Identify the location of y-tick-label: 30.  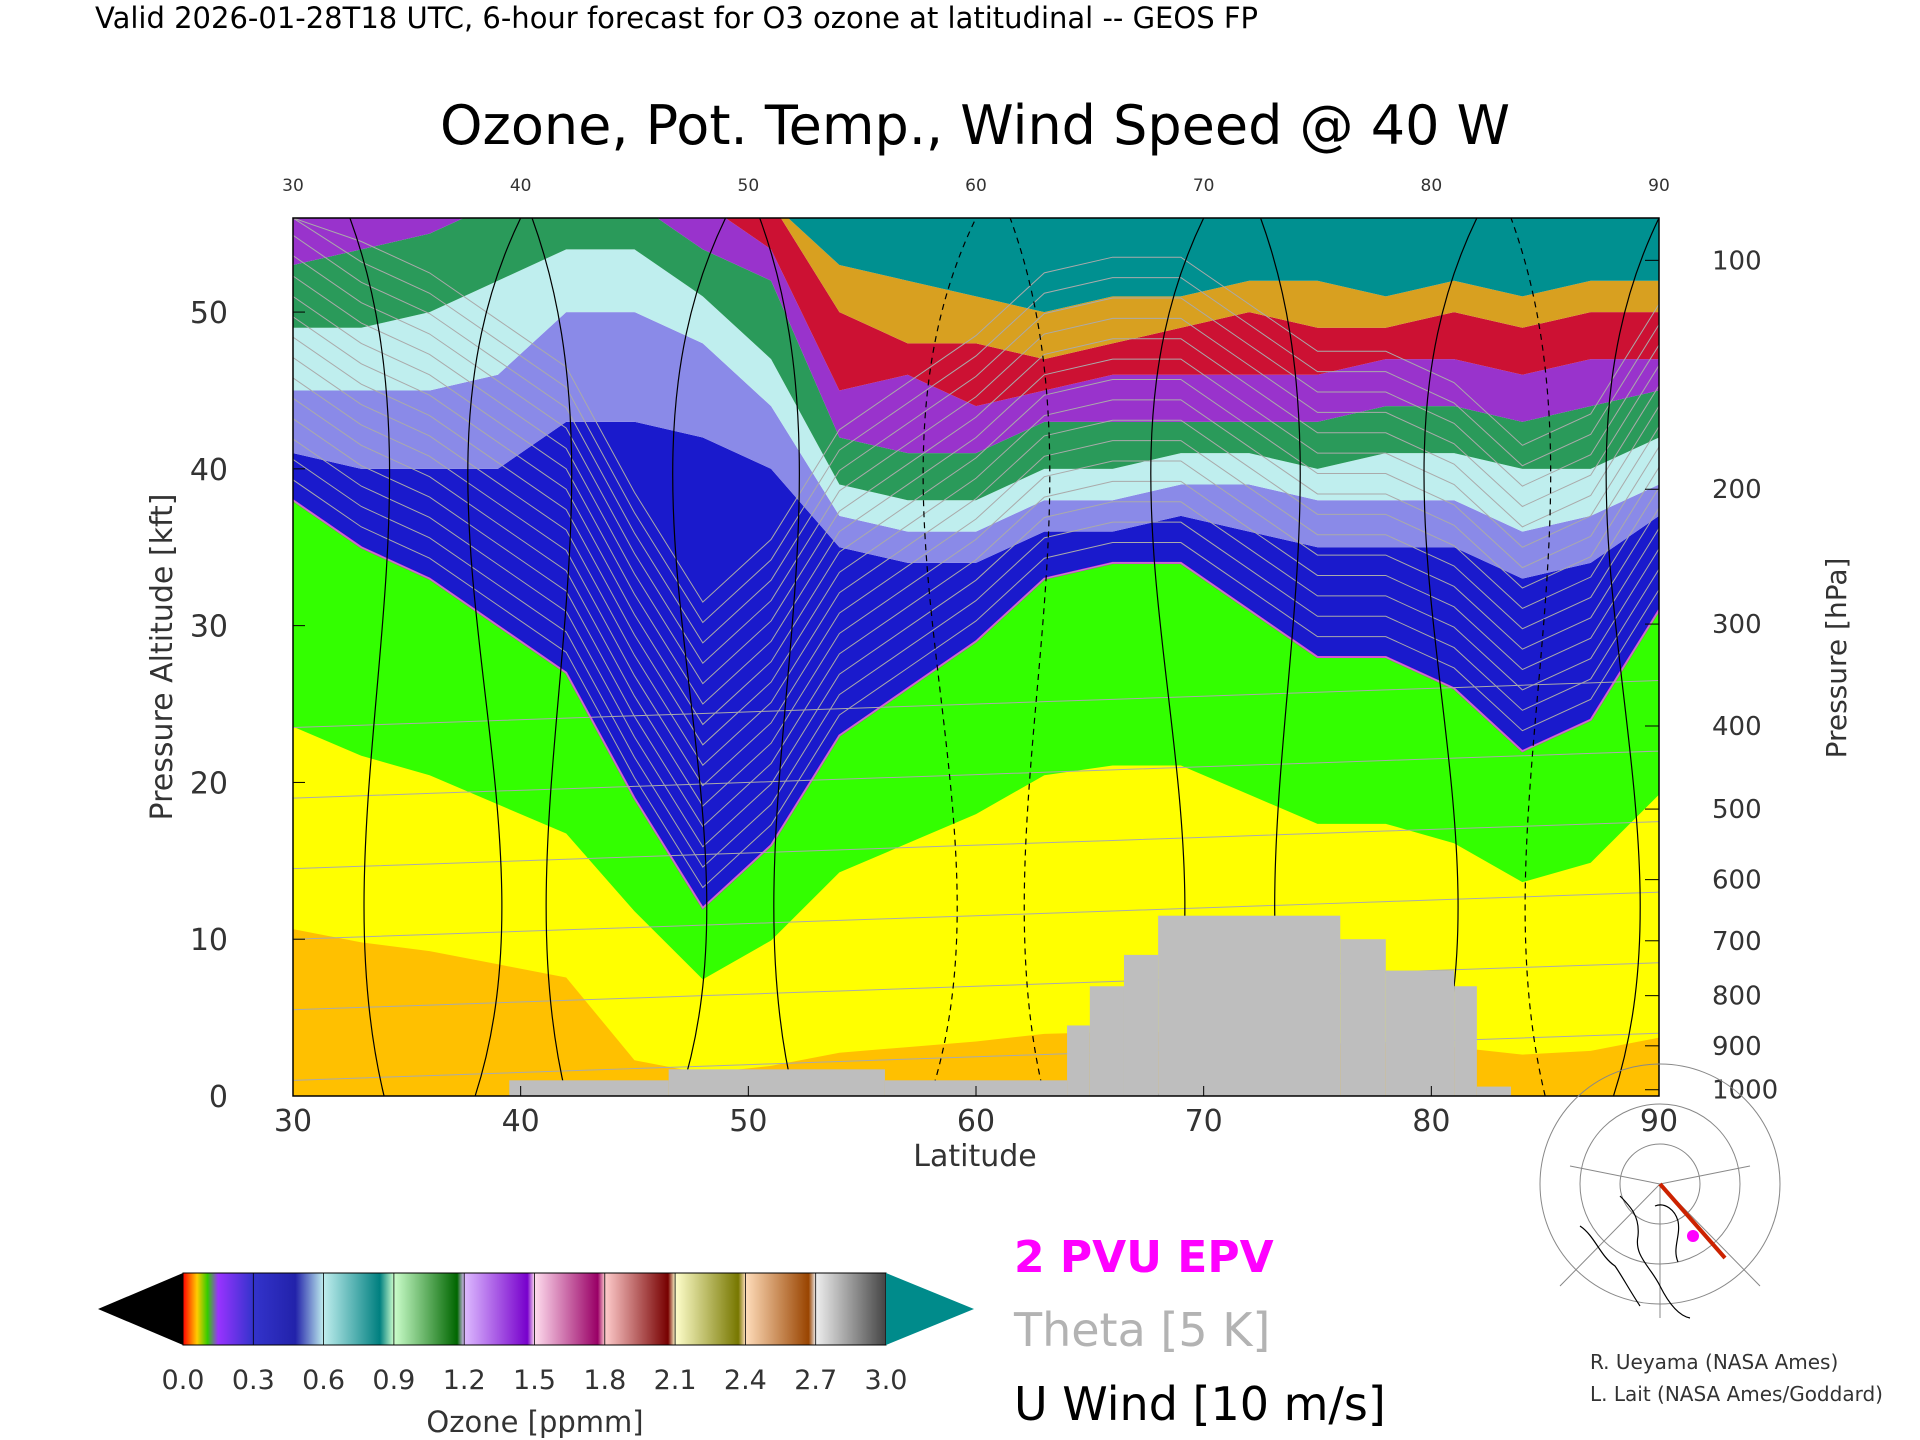
(209, 627).